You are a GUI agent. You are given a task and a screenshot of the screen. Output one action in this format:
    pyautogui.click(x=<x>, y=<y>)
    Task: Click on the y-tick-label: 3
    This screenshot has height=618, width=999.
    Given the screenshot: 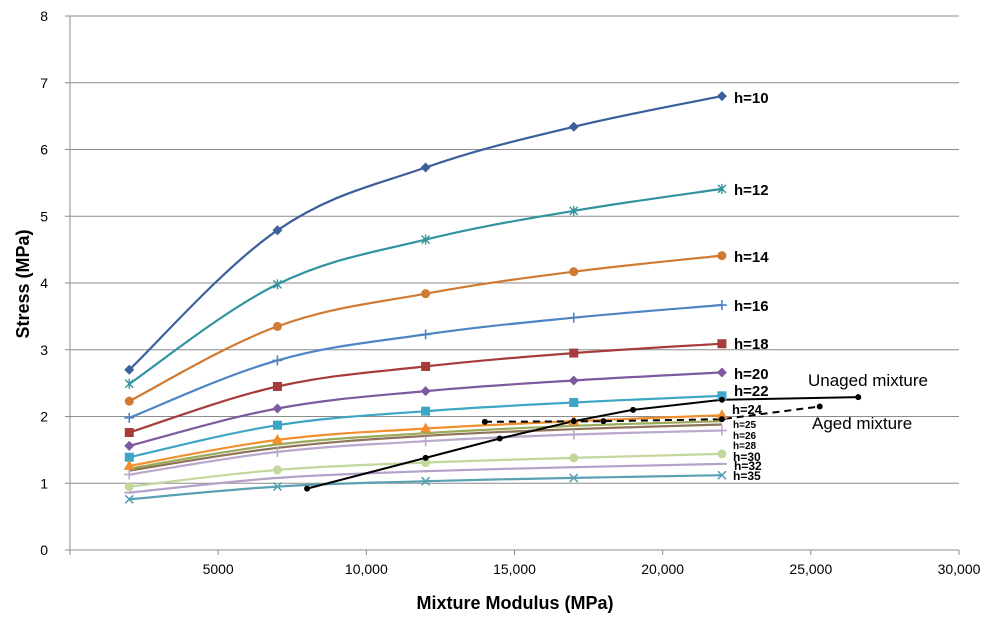 What is the action you would take?
    pyautogui.click(x=44, y=350)
    